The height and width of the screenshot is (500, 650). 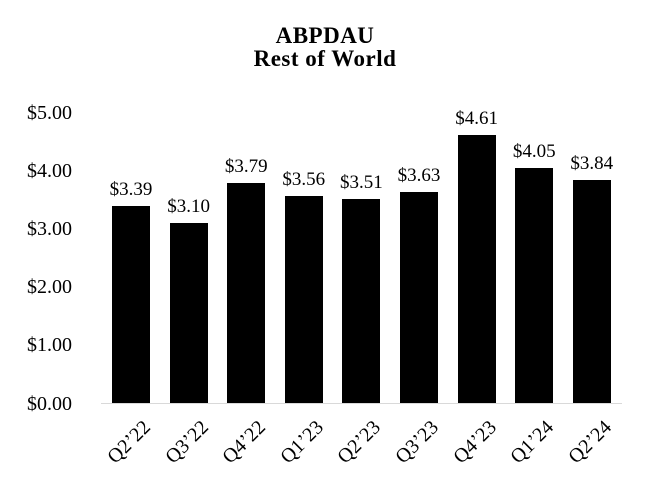 What do you see at coordinates (474, 442) in the screenshot?
I see `x-axis-label: Q4’23` at bounding box center [474, 442].